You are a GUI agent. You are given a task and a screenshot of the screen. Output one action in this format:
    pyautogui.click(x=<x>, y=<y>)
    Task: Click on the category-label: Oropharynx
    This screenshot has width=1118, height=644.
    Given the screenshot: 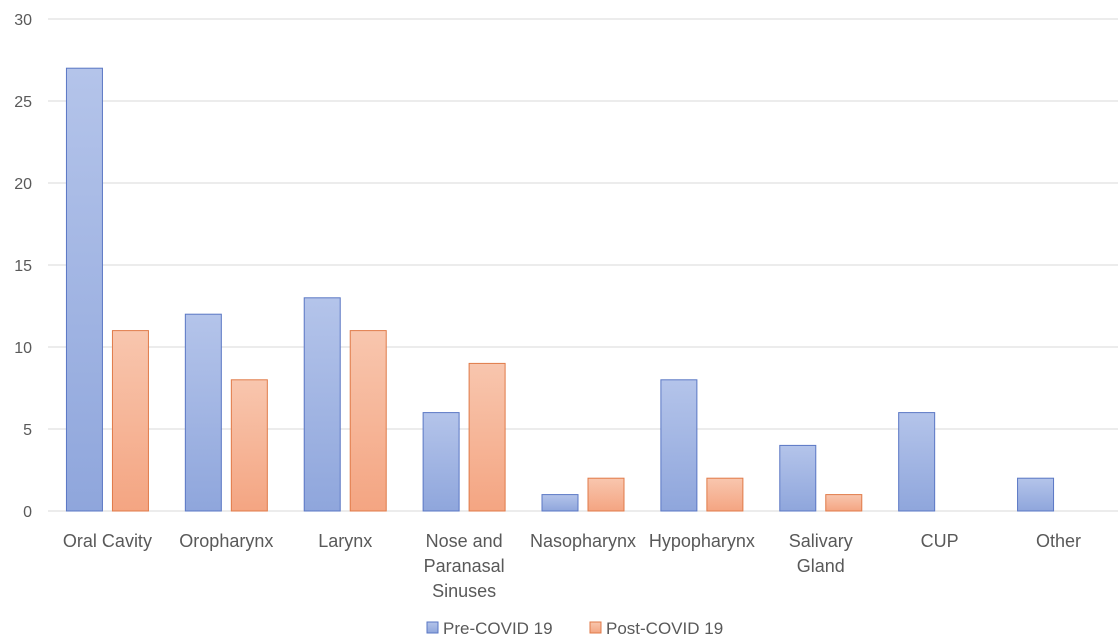 What is the action you would take?
    pyautogui.click(x=226, y=541)
    